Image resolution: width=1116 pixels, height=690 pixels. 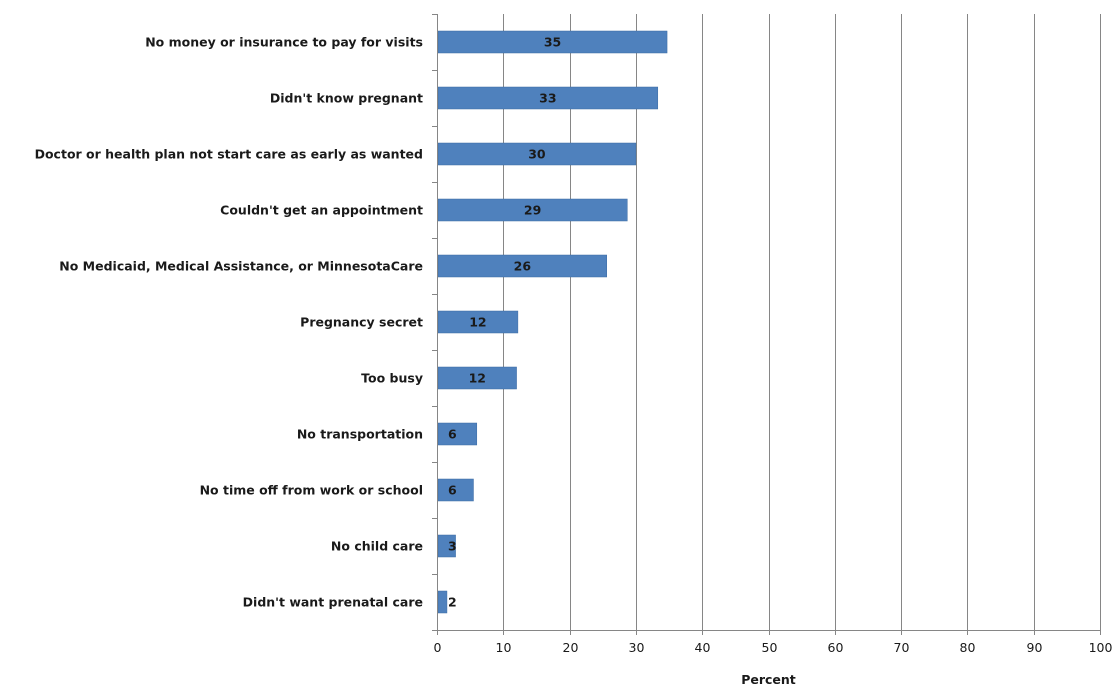 What do you see at coordinates (571, 647) in the screenshot?
I see `x-tick-label: 20` at bounding box center [571, 647].